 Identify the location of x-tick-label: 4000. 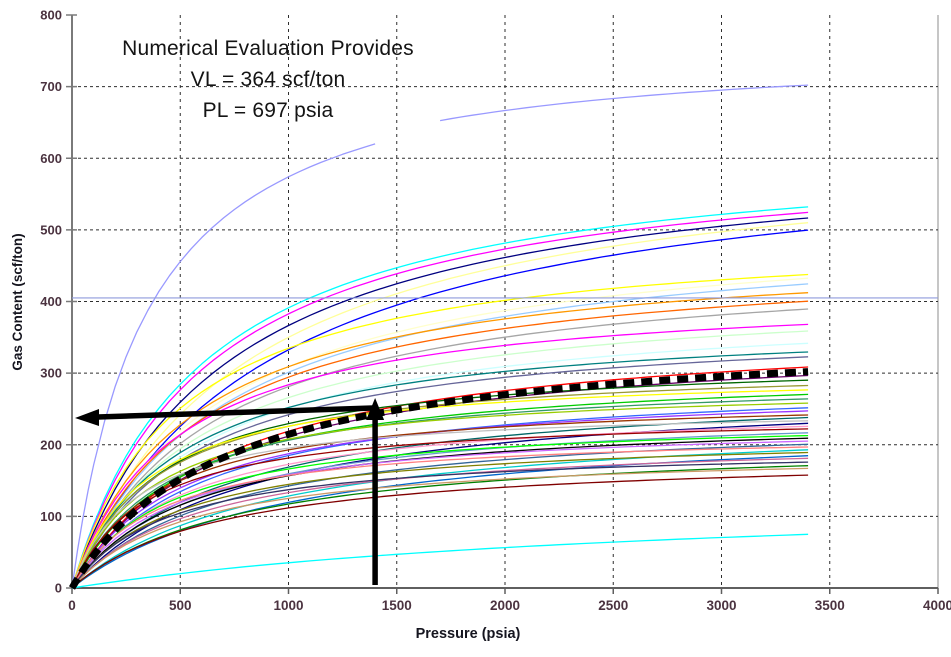
(937, 605).